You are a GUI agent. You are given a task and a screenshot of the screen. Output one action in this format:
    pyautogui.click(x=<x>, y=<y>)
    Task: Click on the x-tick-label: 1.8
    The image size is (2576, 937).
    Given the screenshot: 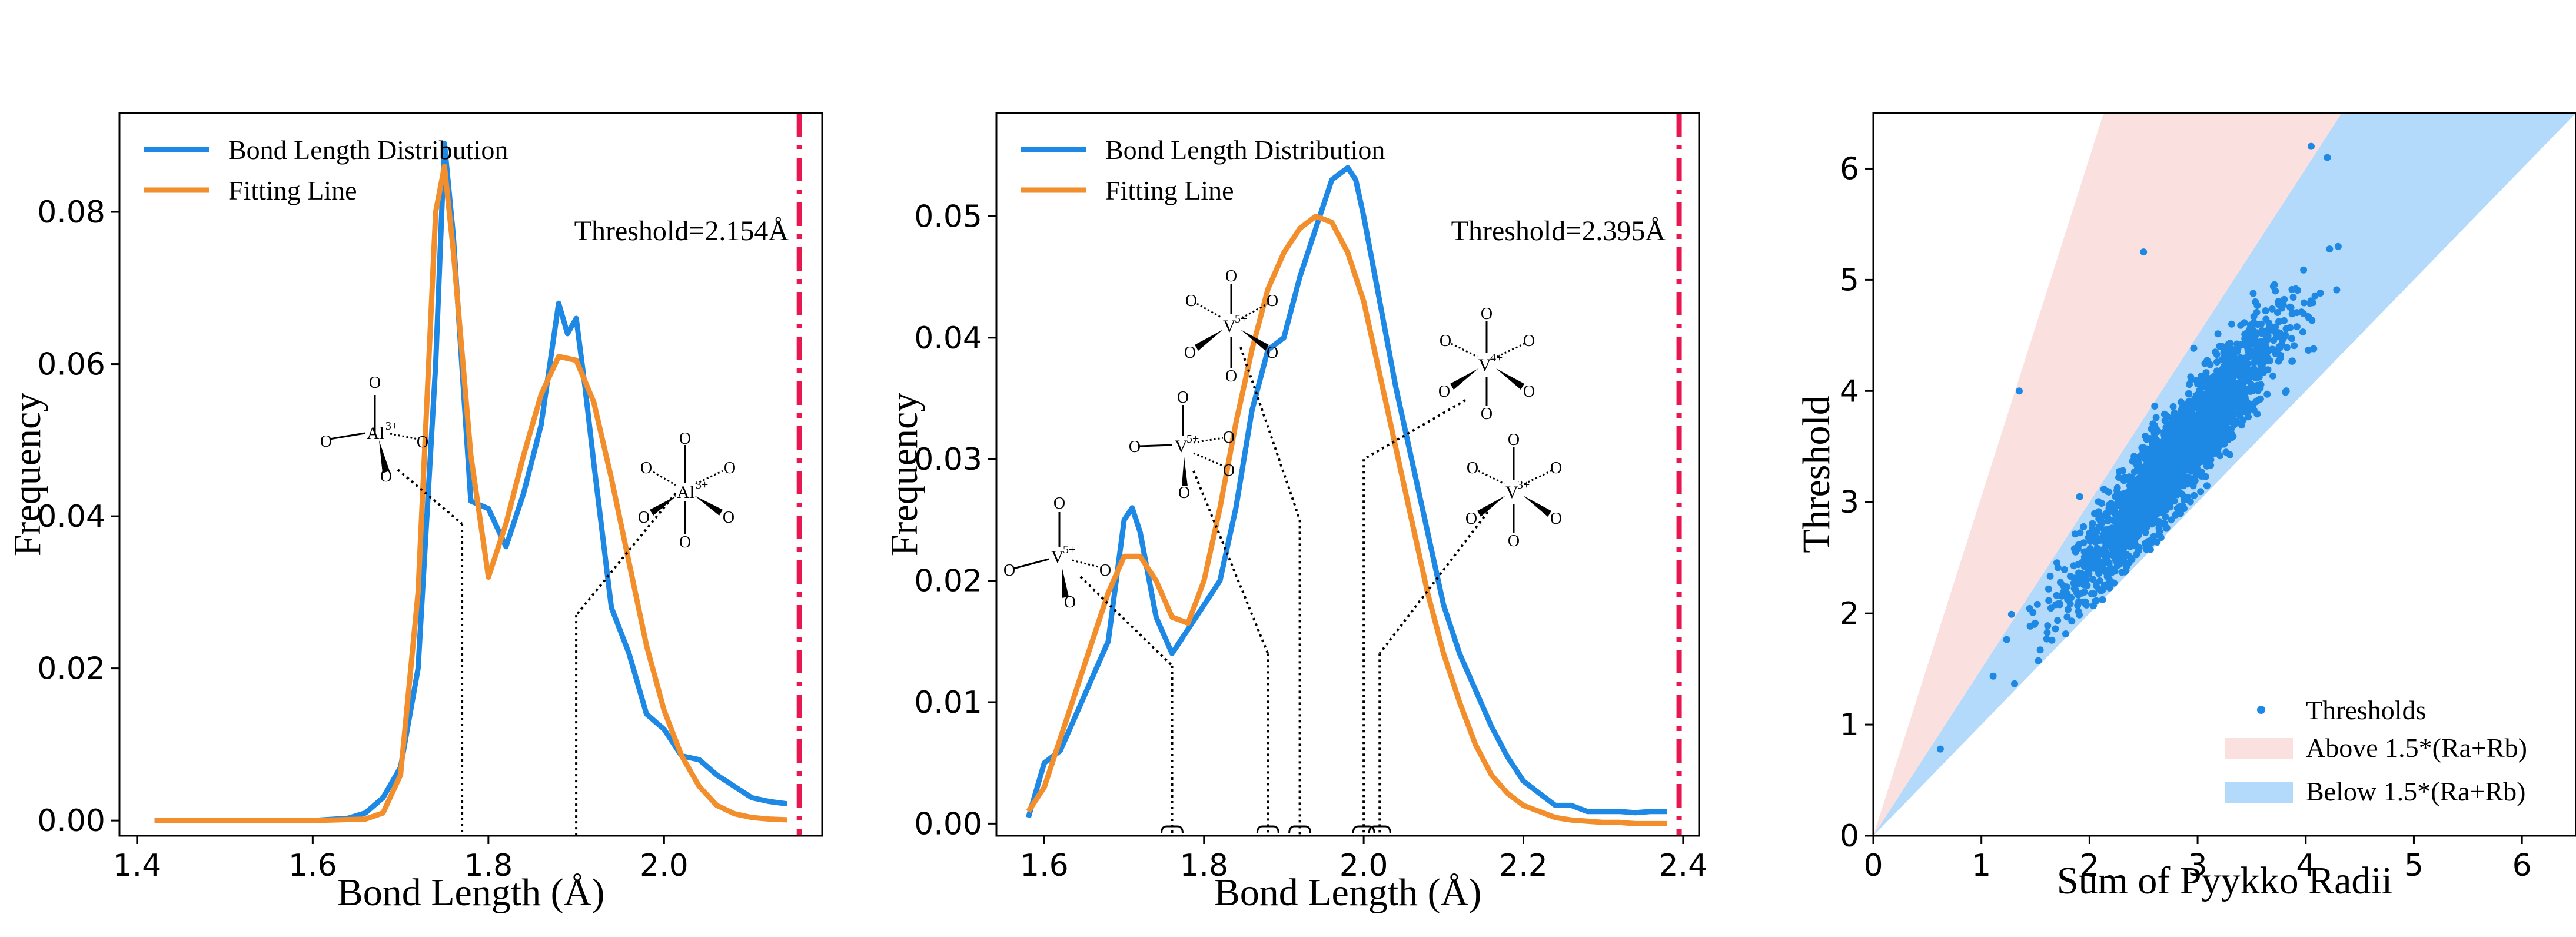 What is the action you would take?
    pyautogui.click(x=1203, y=865)
    